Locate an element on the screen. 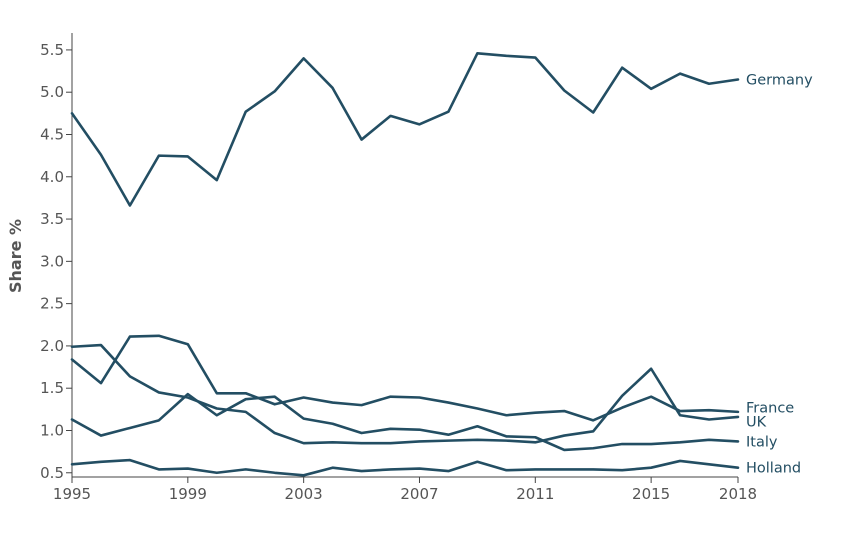 Image resolution: width=857 pixels, height=540 pixels. y-axis-ticks: 0.5 1.0 1.5 2.0 2.5 3.0 3.5 4.0 4.5 5.0 5.5 is located at coordinates (56, 261).